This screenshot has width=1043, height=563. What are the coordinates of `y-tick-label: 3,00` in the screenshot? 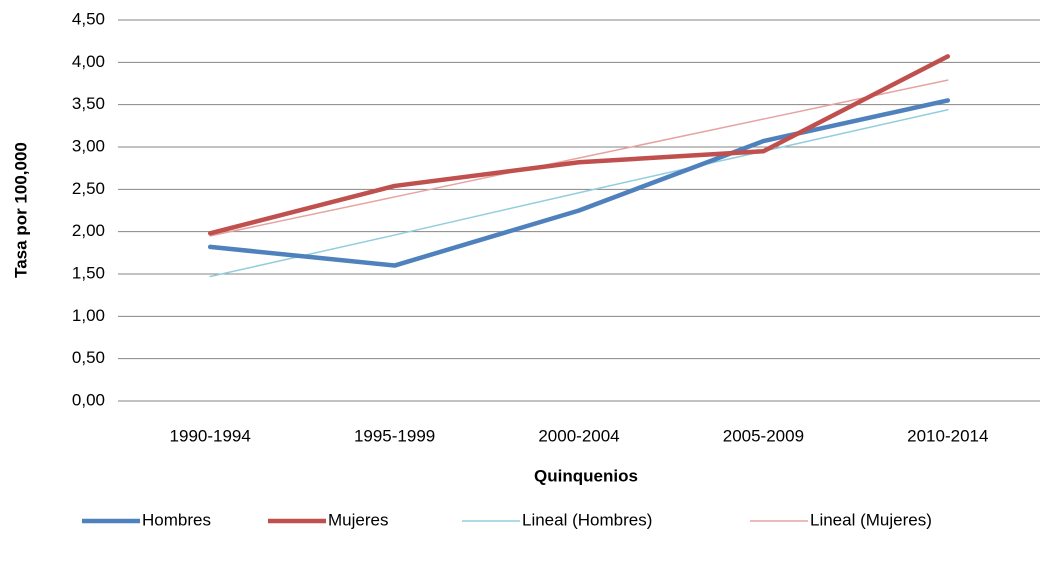 It's located at (88, 145).